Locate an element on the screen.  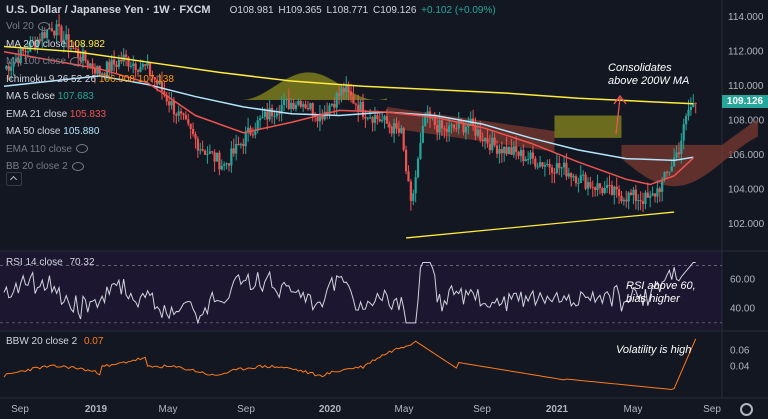
legend-item-bb-20-close-2: BB 20 close 2 is located at coordinates (45, 167).